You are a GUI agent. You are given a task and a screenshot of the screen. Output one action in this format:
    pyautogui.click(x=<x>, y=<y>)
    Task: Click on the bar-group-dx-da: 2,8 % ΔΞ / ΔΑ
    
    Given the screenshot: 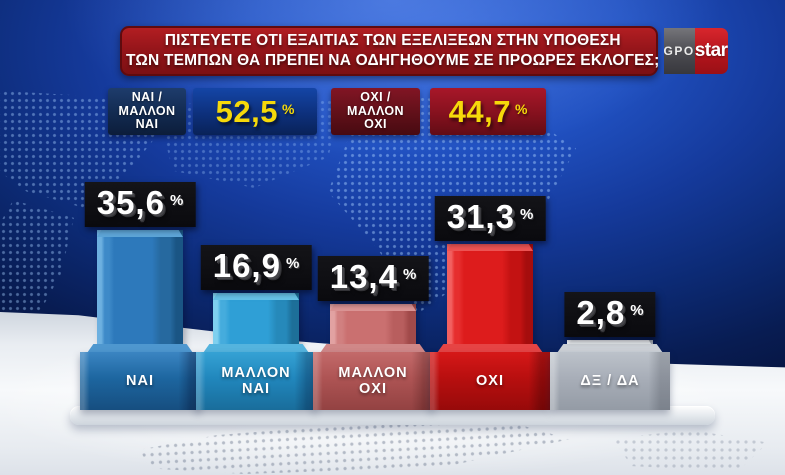 What is the action you would take?
    pyautogui.click(x=610, y=296)
    